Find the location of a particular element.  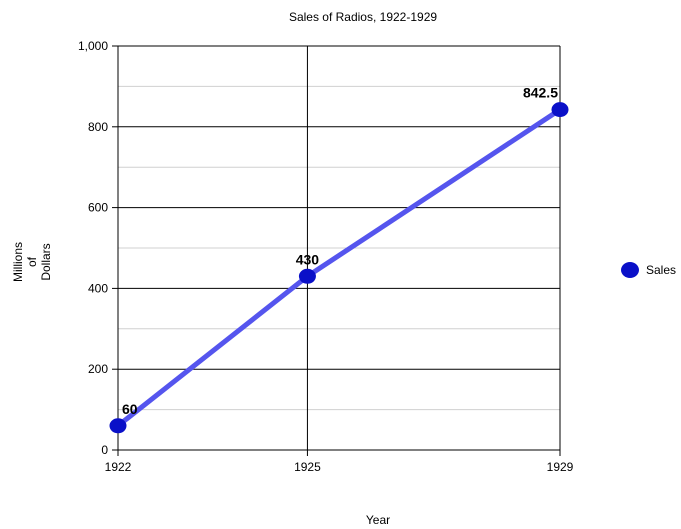

legend: Sales is located at coordinates (648, 270).